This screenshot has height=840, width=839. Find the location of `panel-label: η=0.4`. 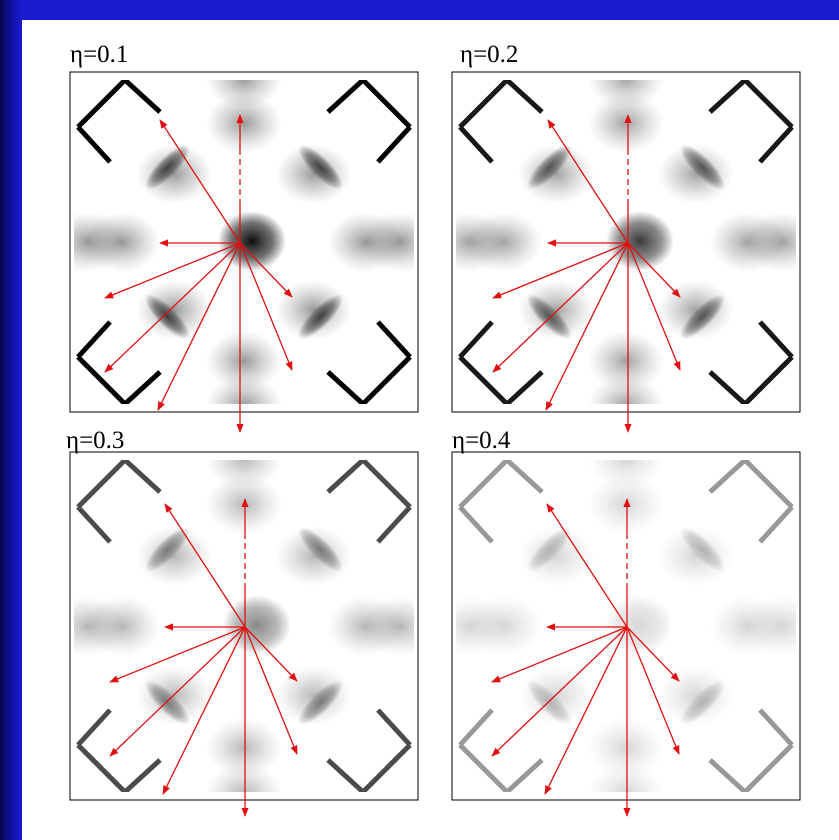

panel-label: η=0.4 is located at coordinates (481, 440).